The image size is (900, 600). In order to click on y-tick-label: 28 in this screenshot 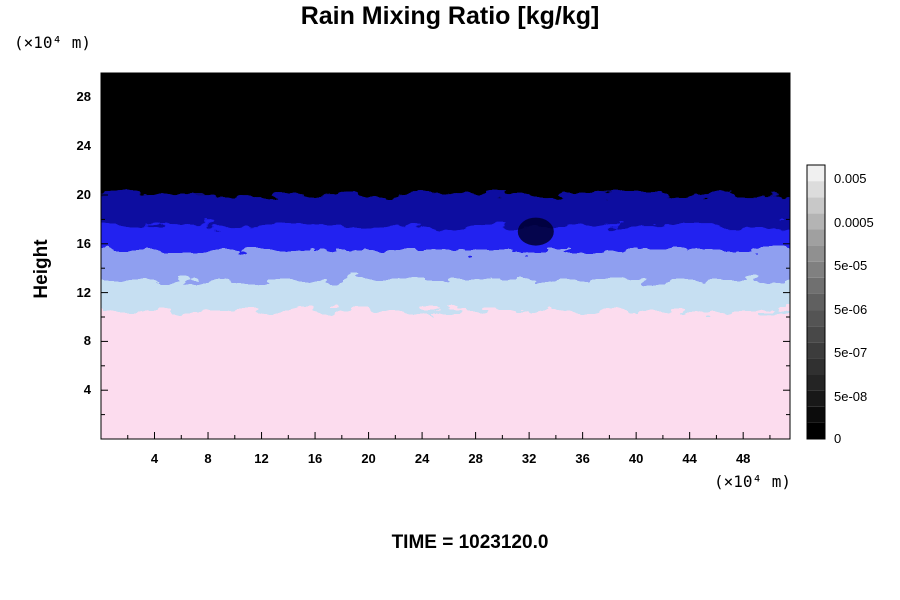, I will do `click(83, 97)`.